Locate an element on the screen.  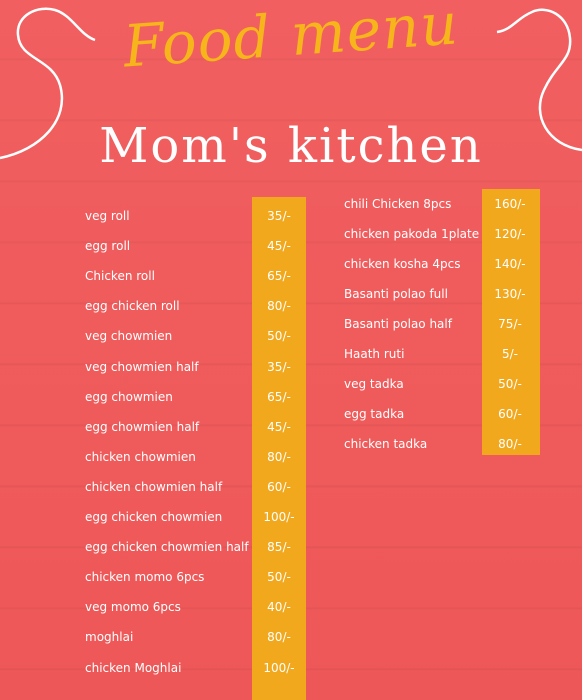
menu-item: Basanti polao full 130/- is located at coordinates (291, 297).